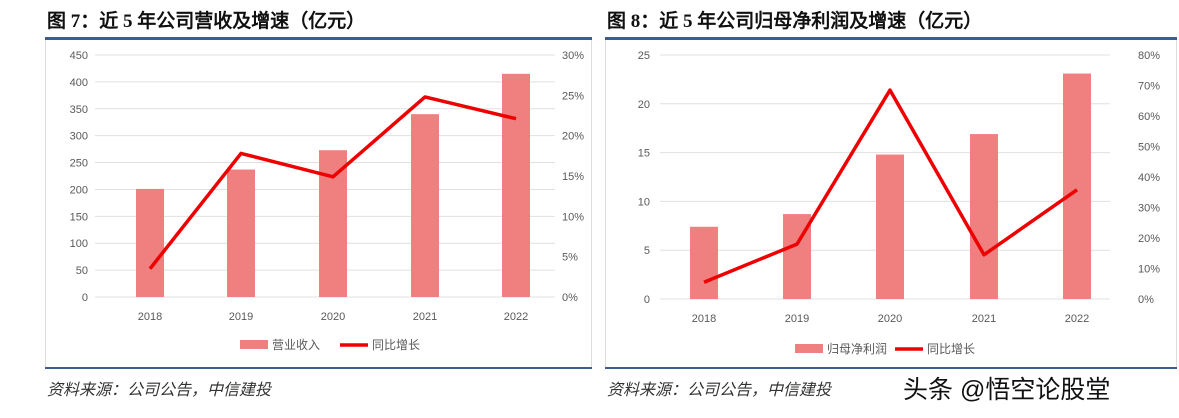 This screenshot has width=1179, height=418. What do you see at coordinates (1149, 148) in the screenshot?
I see `y2-tick-label: 50%` at bounding box center [1149, 148].